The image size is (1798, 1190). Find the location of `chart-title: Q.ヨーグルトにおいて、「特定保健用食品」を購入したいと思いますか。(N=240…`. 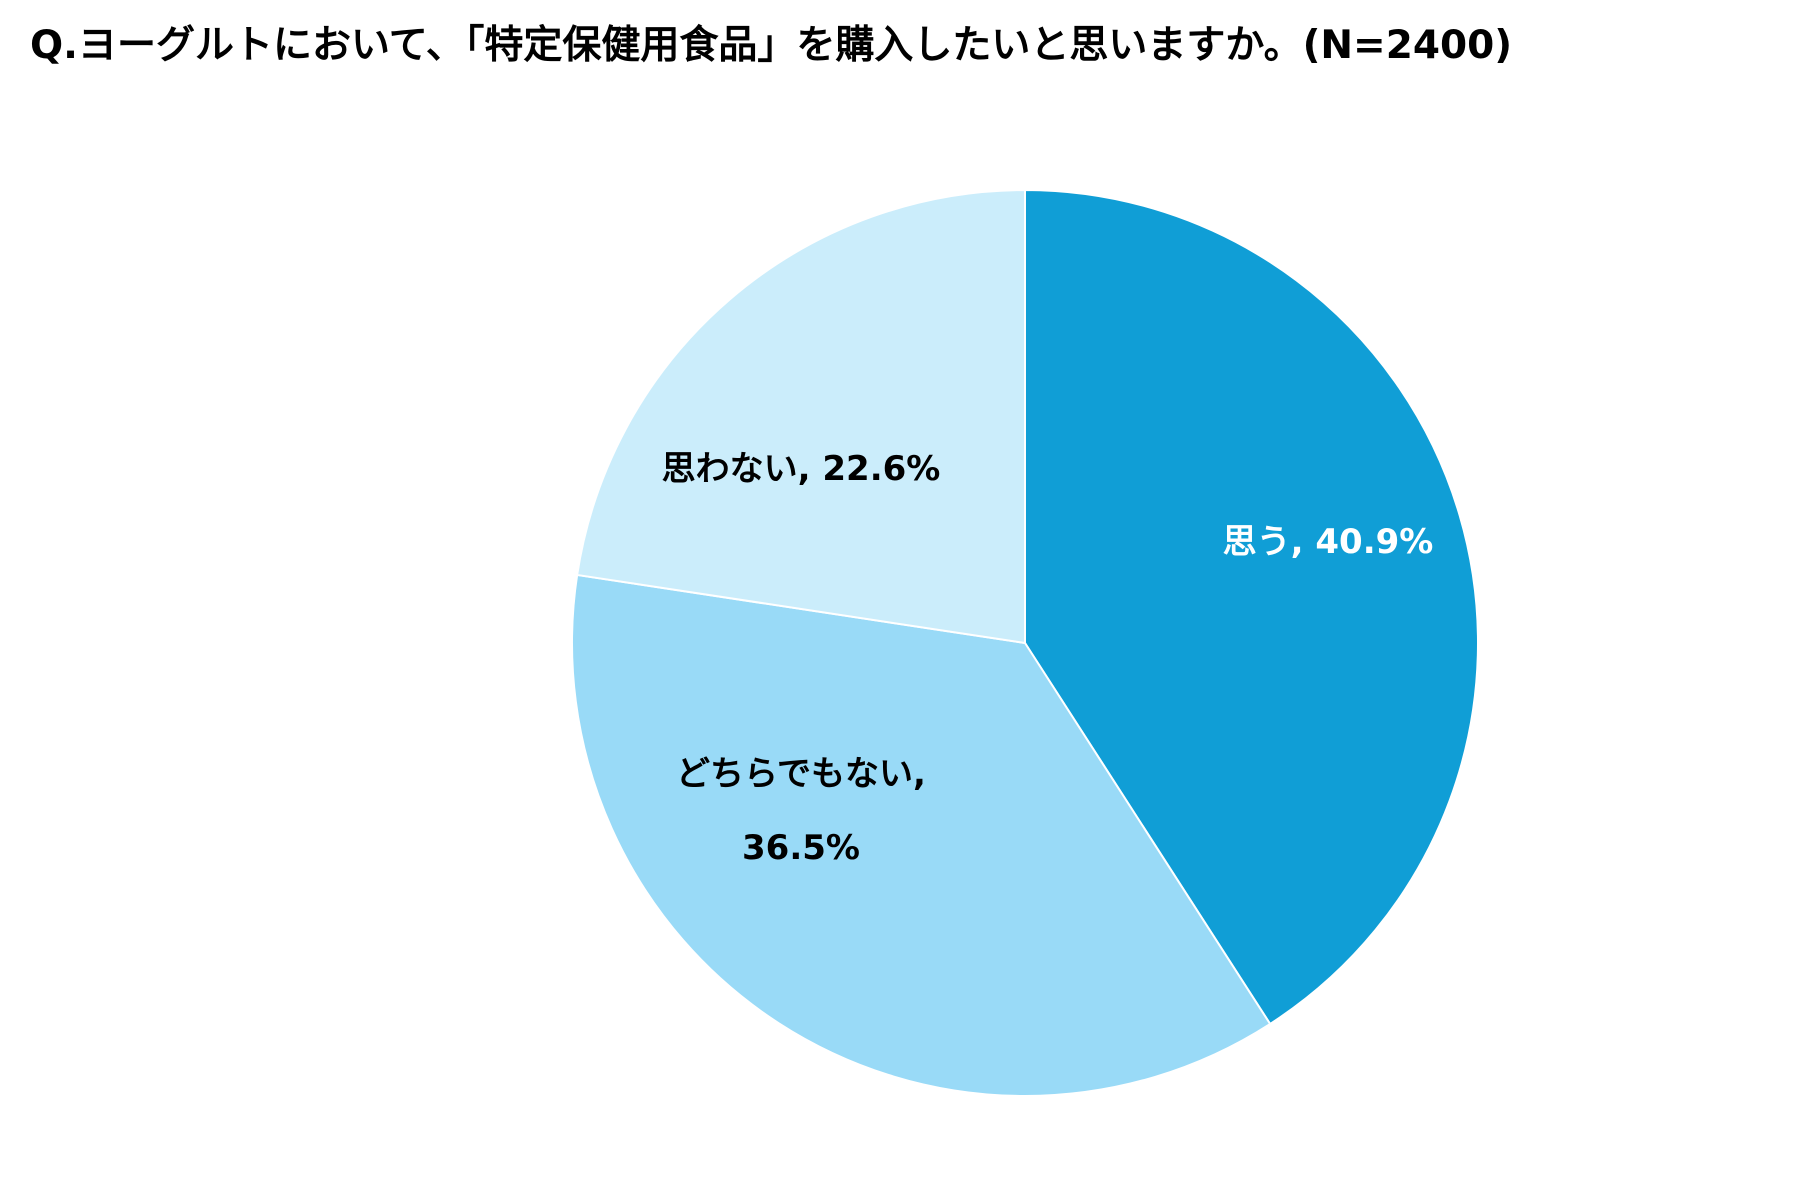

chart-title: Q.ヨーグルトにおいて、「特定保健用食品」を購入したいと思いますか。(N=240… is located at coordinates (771, 45).